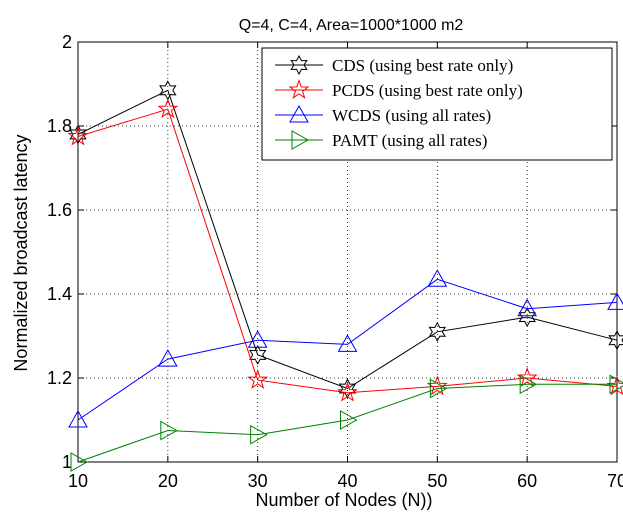  I want to click on x-tick-label: 40, so click(347, 481).